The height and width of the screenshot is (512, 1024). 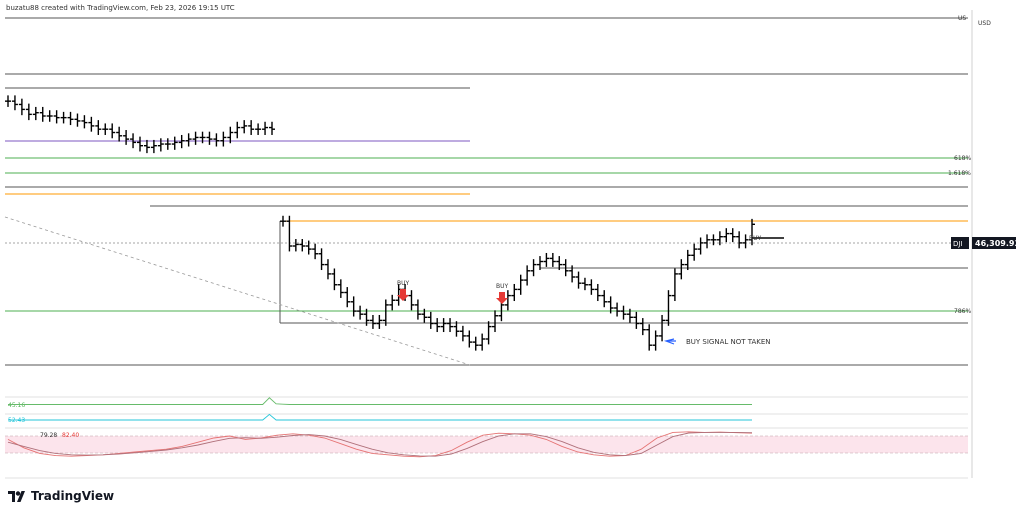 I want to click on tradingview-logo-icon, so click(x=16, y=496).